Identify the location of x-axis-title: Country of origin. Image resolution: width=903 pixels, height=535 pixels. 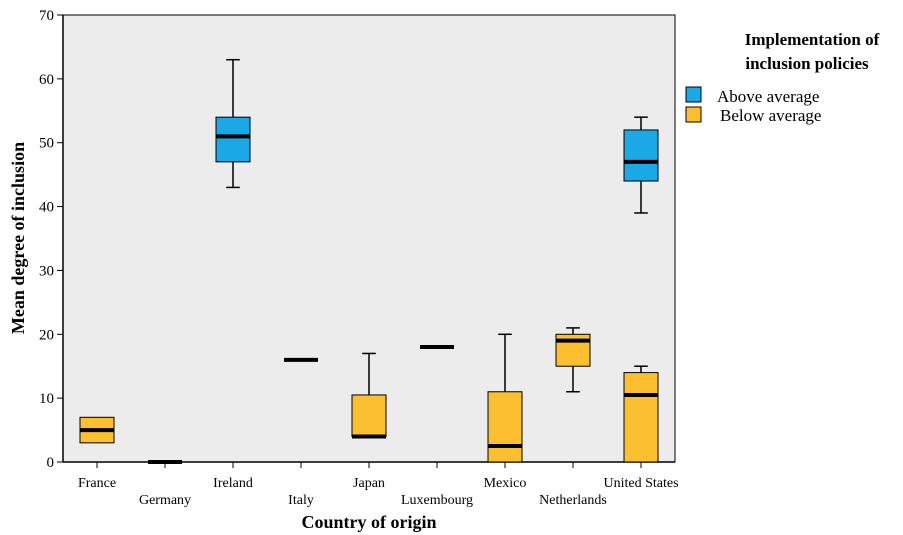
(369, 522).